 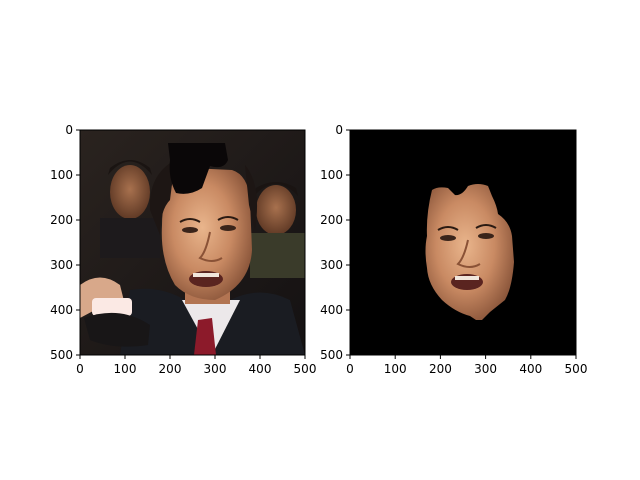 I want to click on main-face, so click(x=206, y=234).